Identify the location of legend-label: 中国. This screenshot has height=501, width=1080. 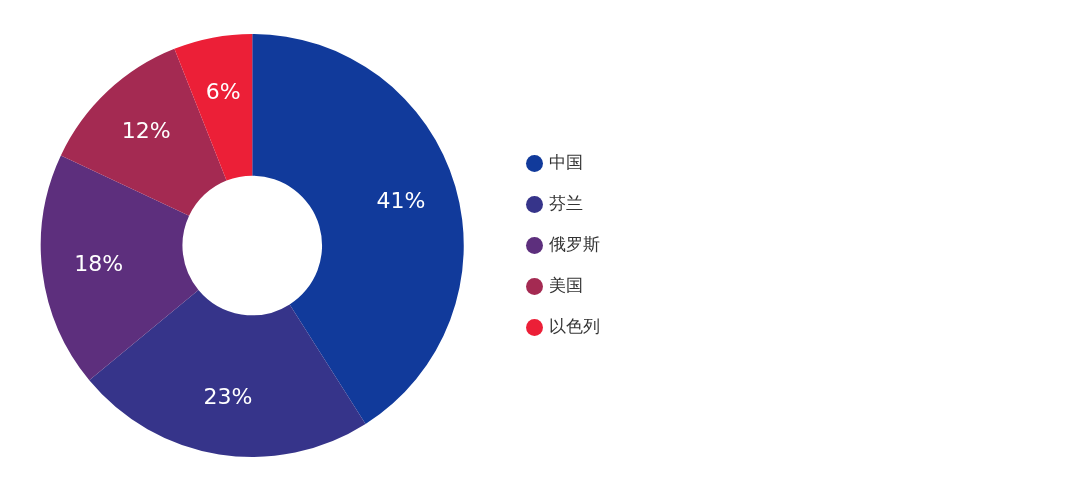
(566, 161).